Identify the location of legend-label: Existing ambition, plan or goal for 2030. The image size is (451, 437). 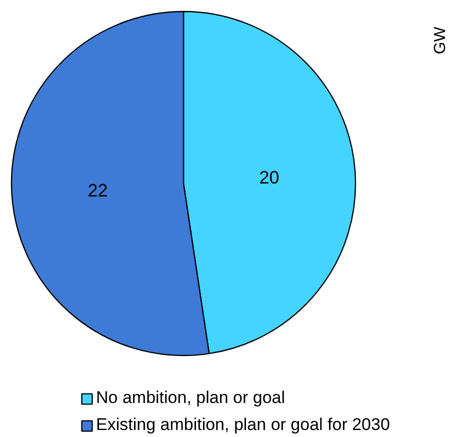
(243, 425).